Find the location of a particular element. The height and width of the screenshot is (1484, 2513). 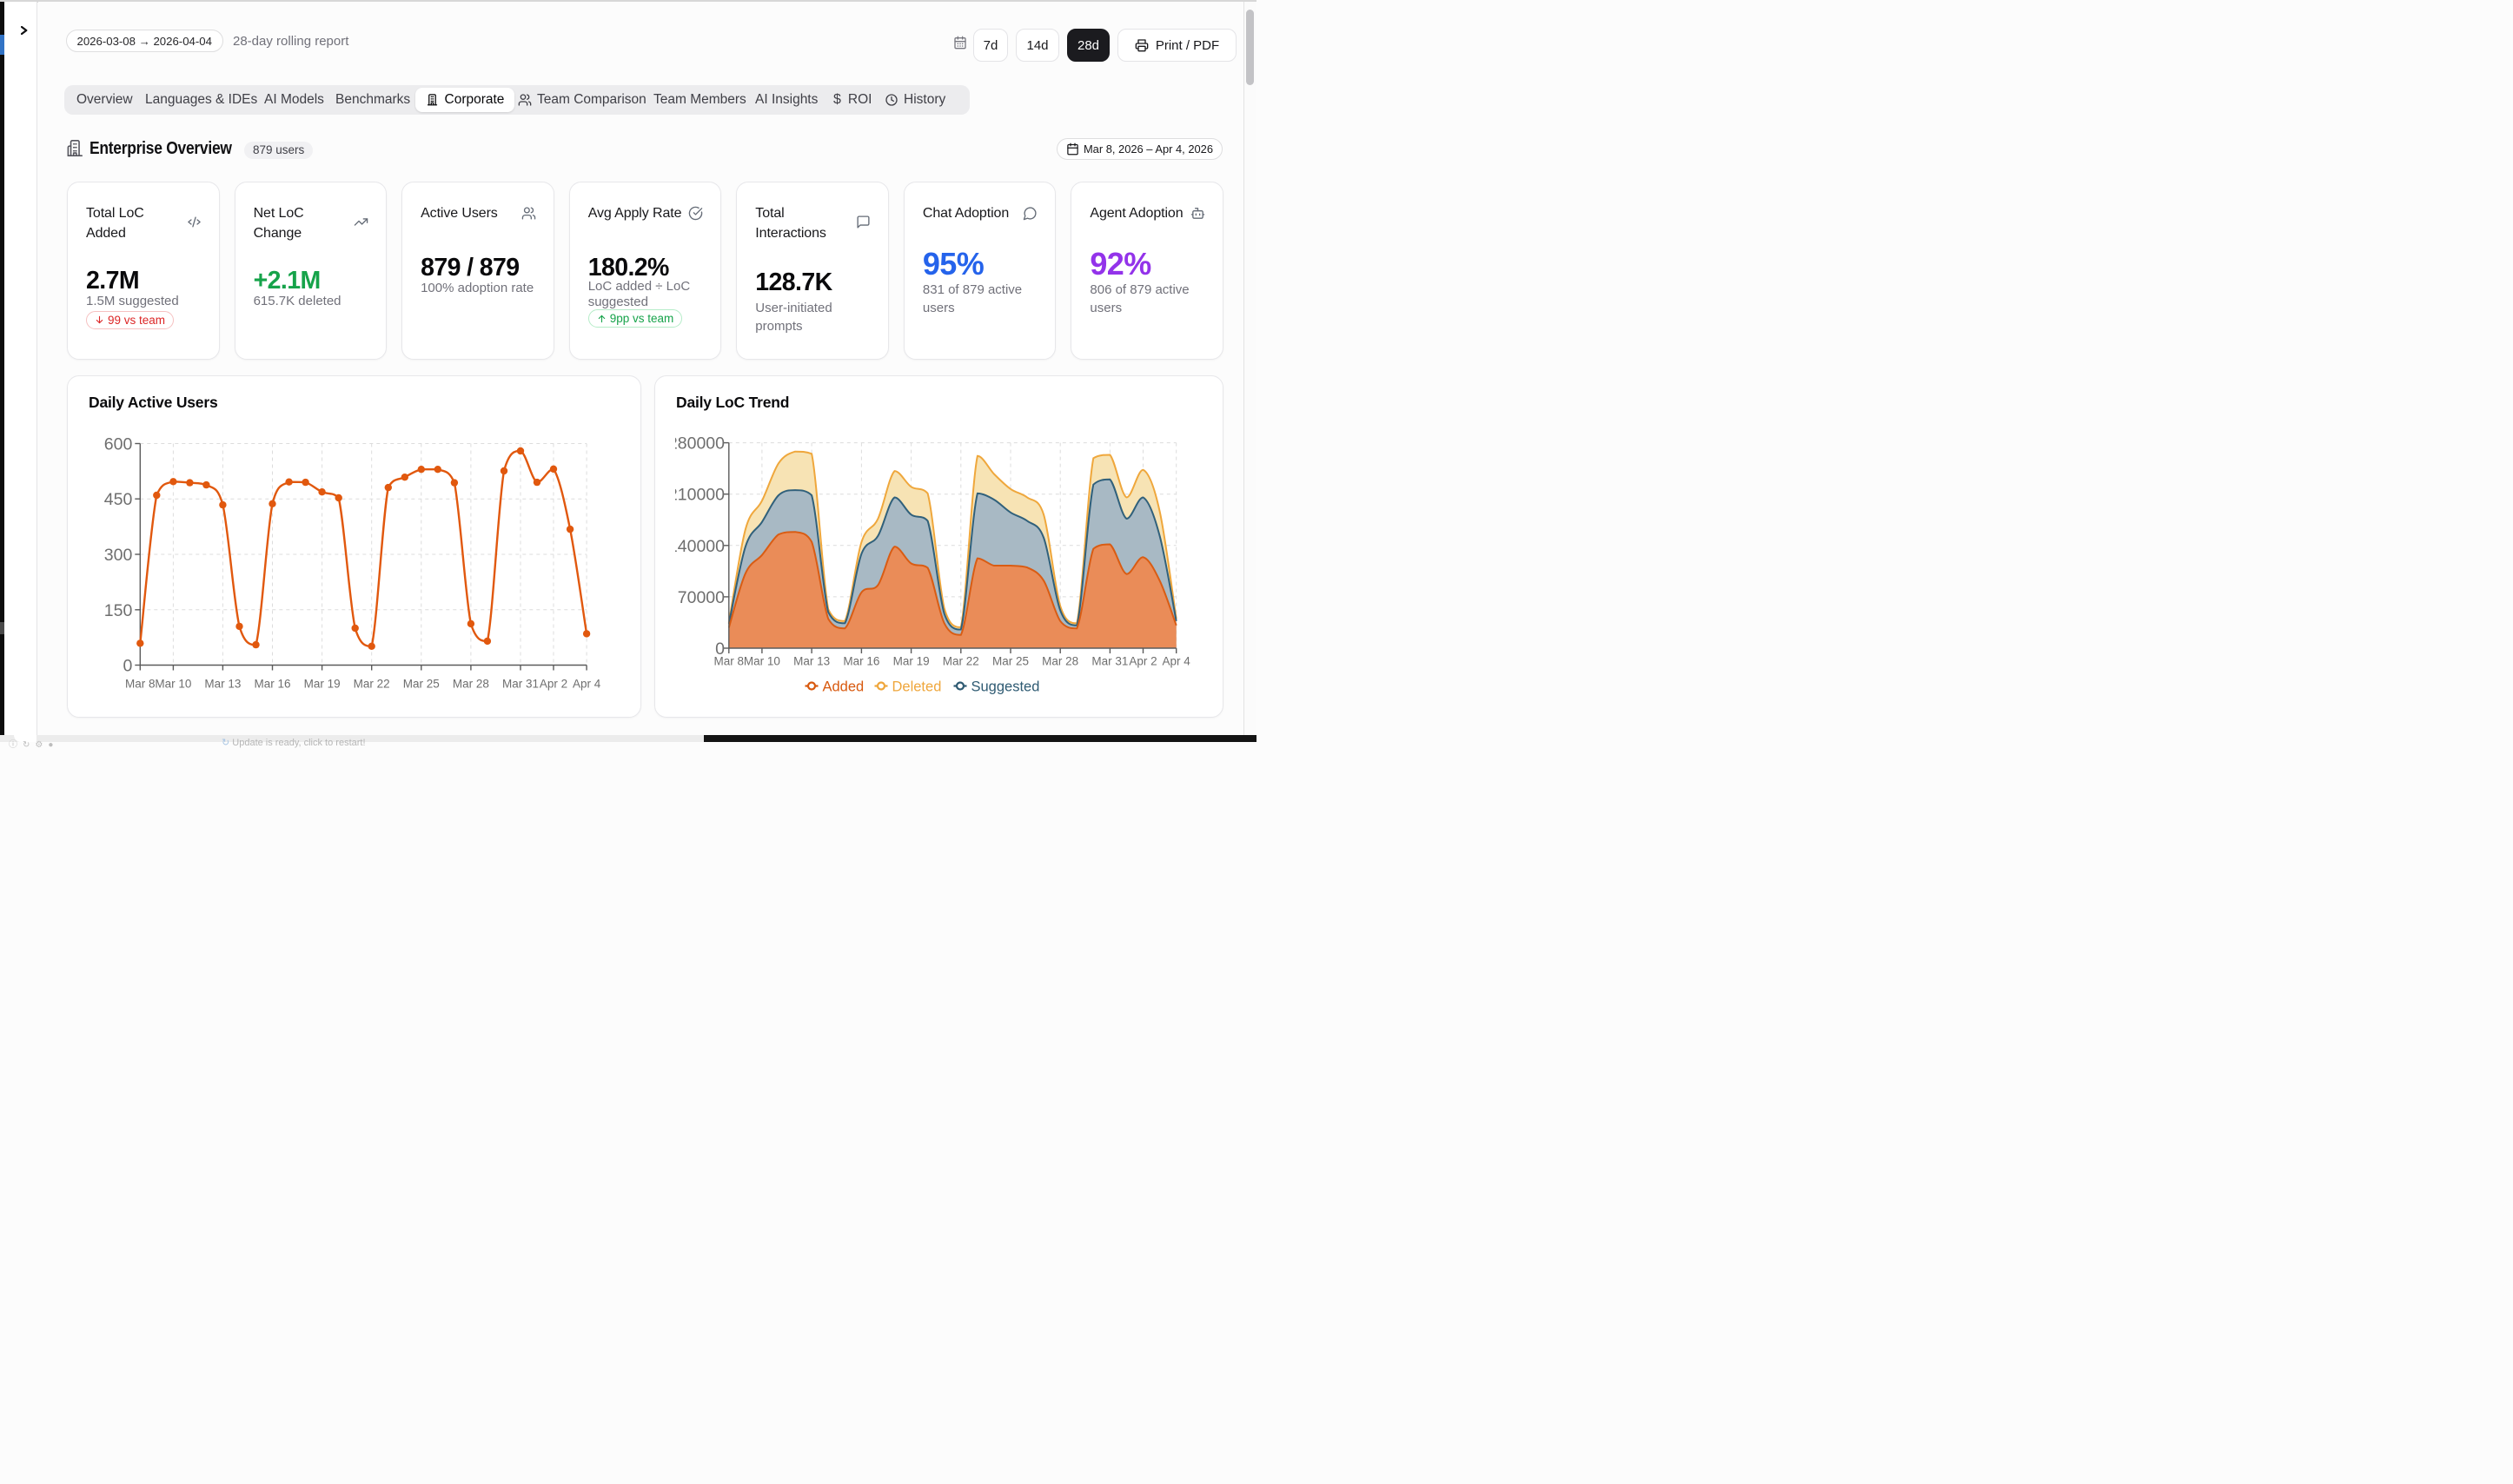

svg-text: 210000 is located at coordinates (697, 494).